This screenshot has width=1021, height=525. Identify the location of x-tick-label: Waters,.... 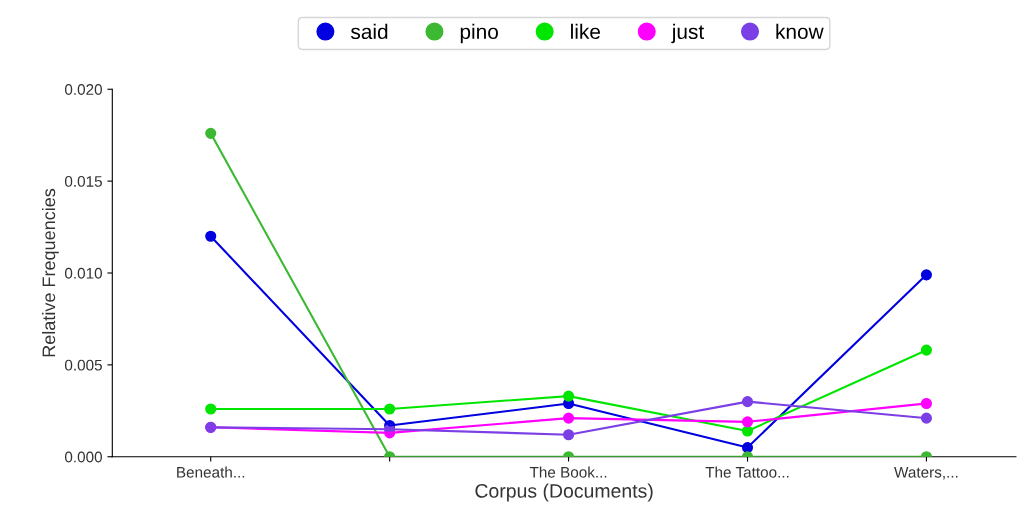
(926, 473).